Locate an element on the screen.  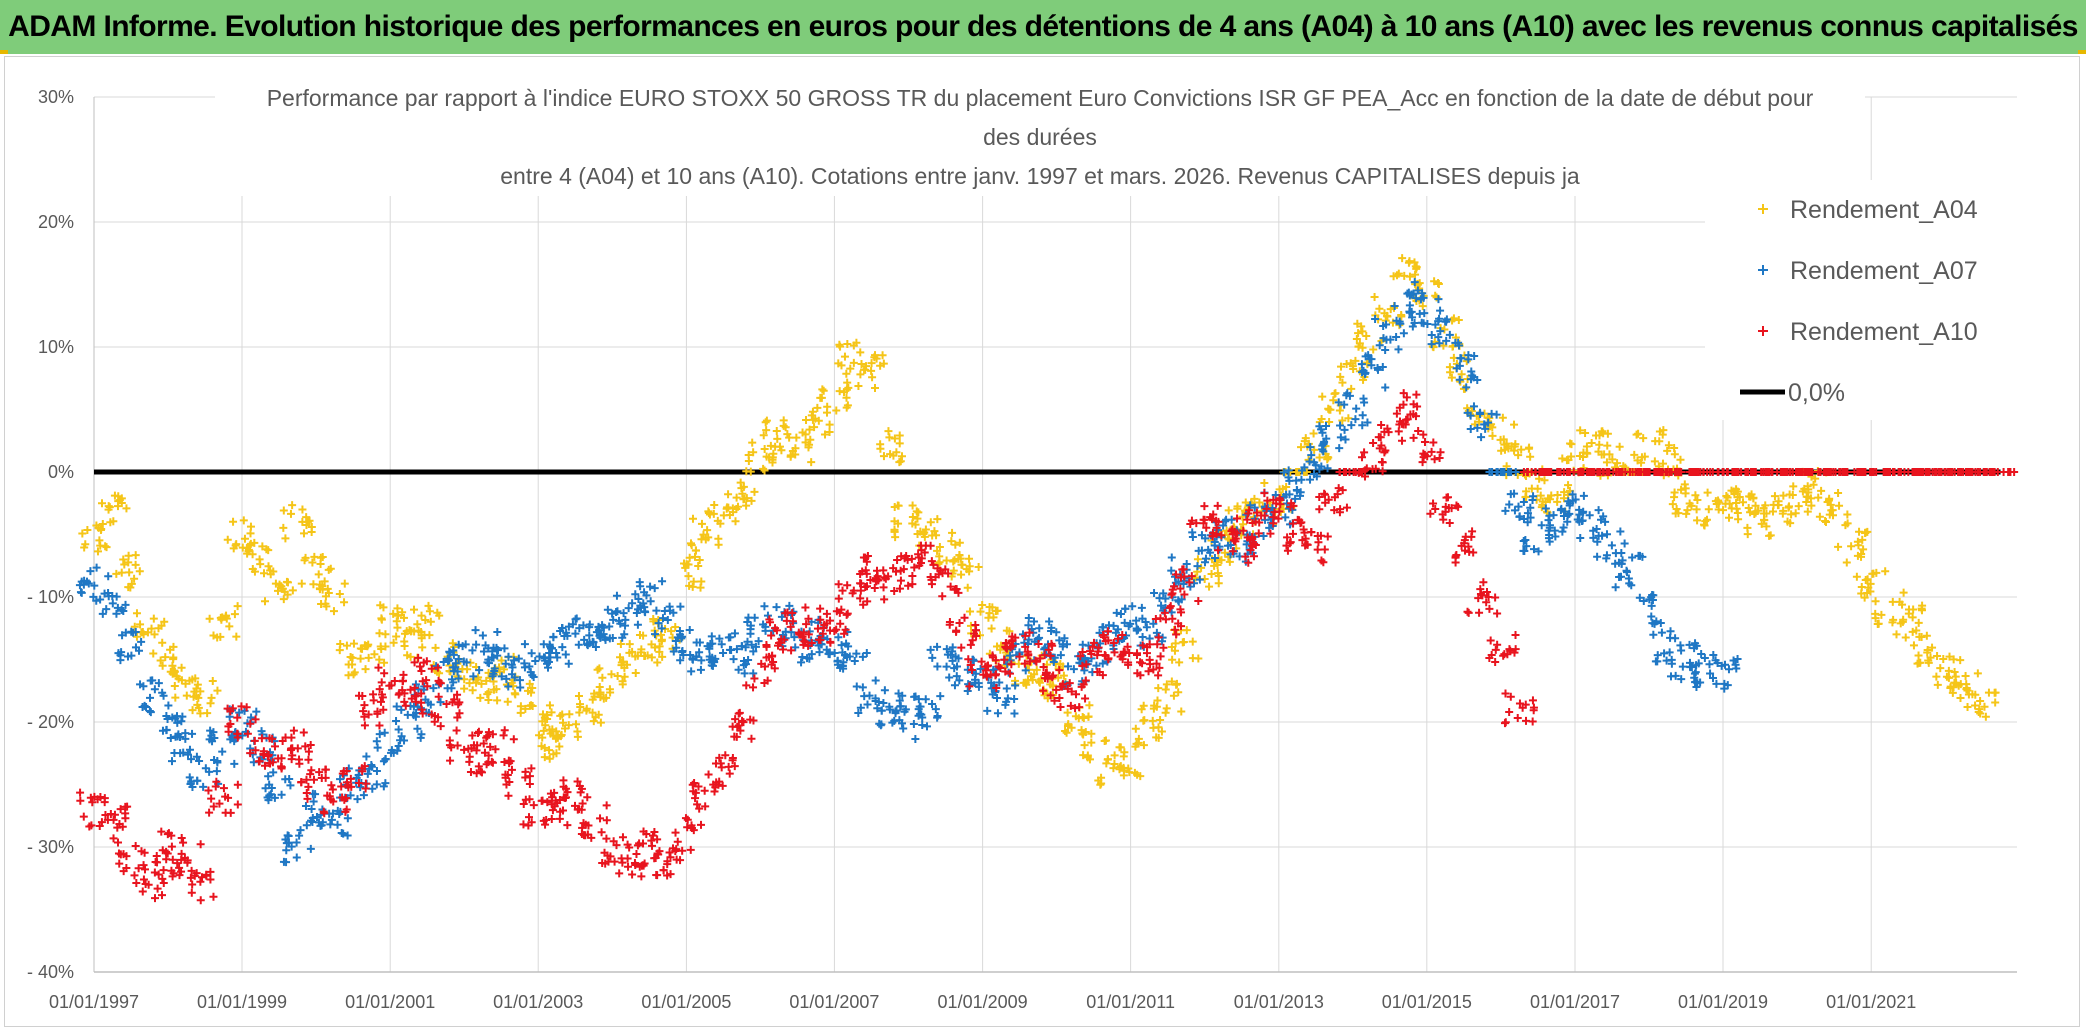
banner-corner-left is located at coordinates (4, 52).